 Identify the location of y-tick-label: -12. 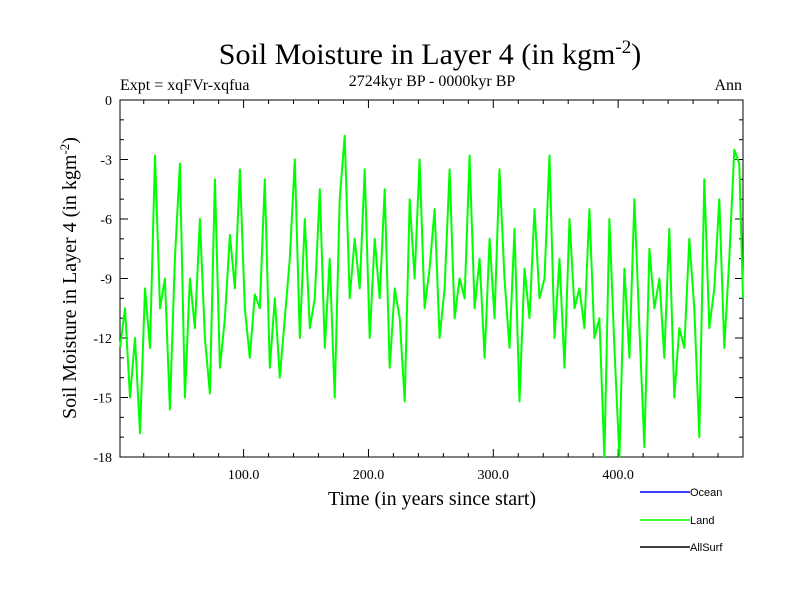
(102, 339).